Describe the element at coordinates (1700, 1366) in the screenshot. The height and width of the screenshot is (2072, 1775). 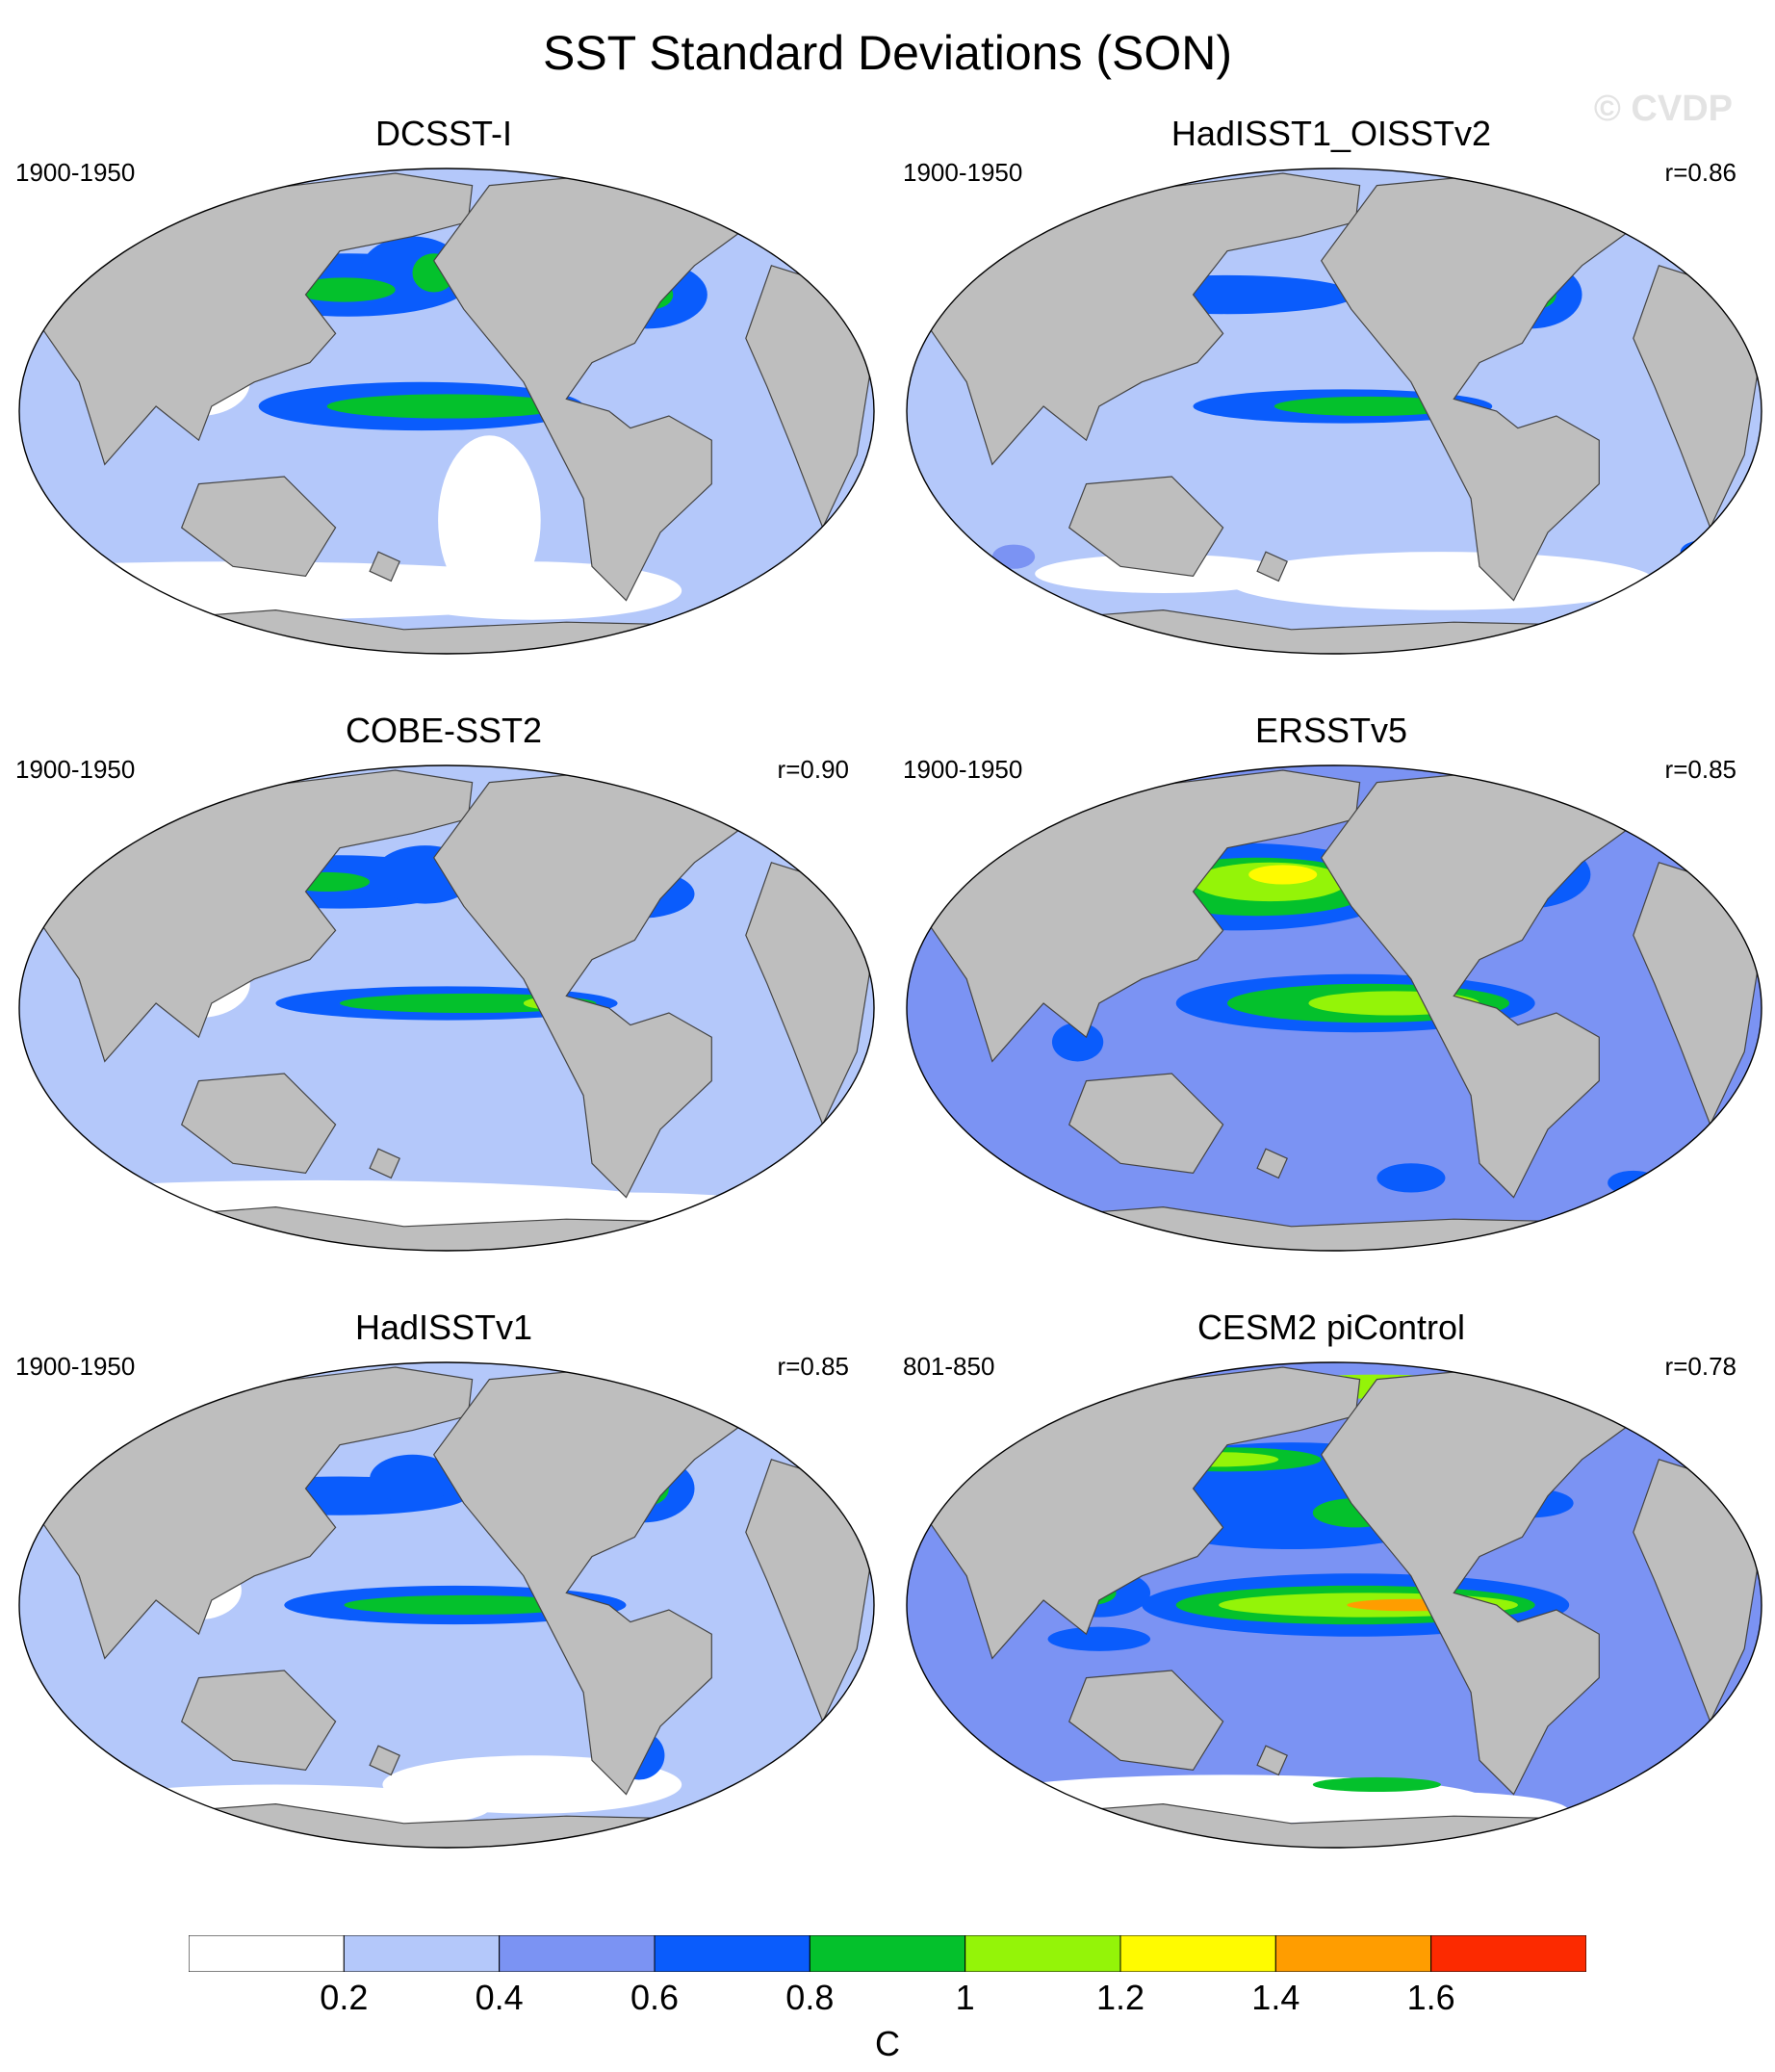
I see `panel-correlation: r=0.78` at that location.